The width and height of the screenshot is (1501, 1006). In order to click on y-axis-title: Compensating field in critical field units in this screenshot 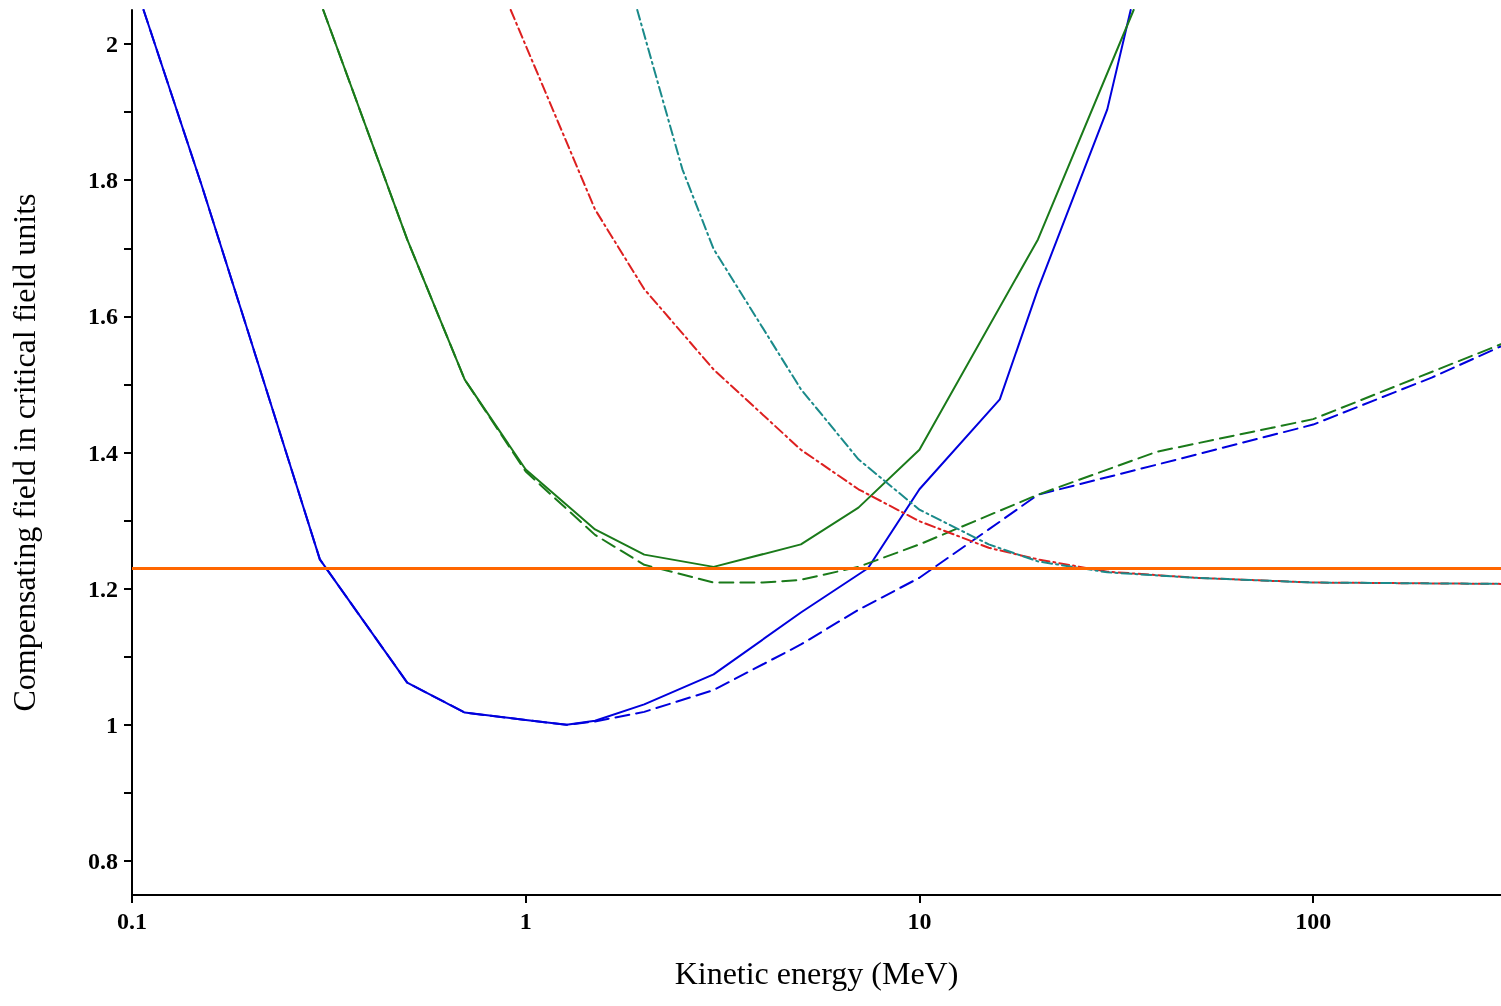, I will do `click(24, 452)`.